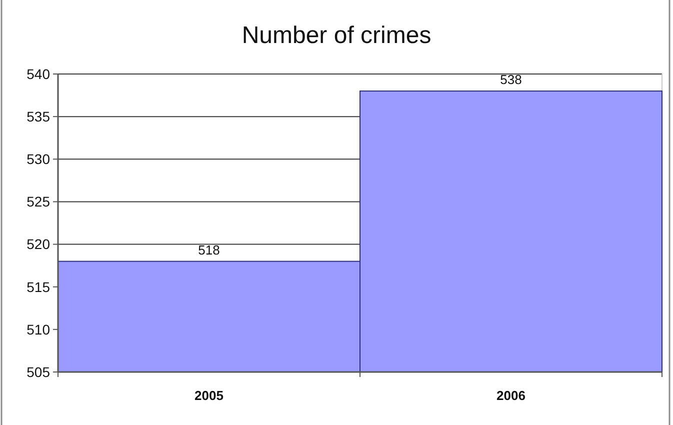 The image size is (673, 425). Describe the element at coordinates (38, 372) in the screenshot. I see `y-tick-label: 505` at that location.